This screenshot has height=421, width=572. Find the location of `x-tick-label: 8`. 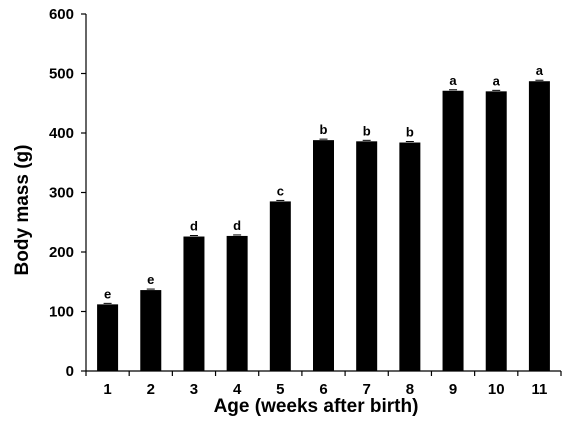

x-tick-label: 8 is located at coordinates (410, 389).